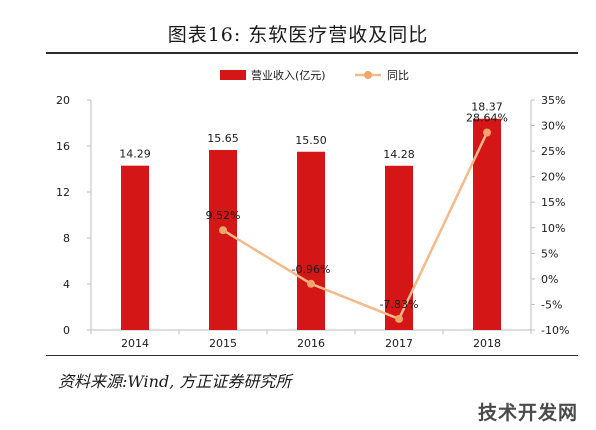 This screenshot has height=430, width=596. I want to click on y-right-tick-label: 25%, so click(553, 151).